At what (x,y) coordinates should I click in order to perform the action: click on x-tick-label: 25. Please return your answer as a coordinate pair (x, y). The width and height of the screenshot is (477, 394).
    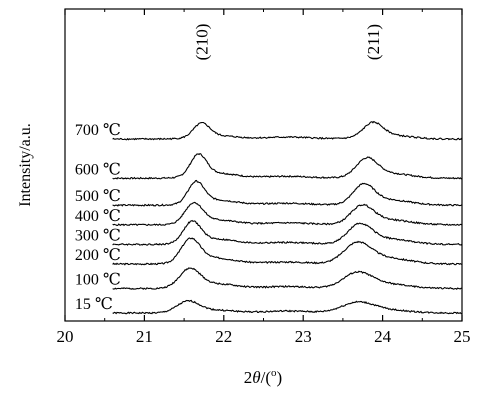
    Looking at the image, I should click on (462, 336).